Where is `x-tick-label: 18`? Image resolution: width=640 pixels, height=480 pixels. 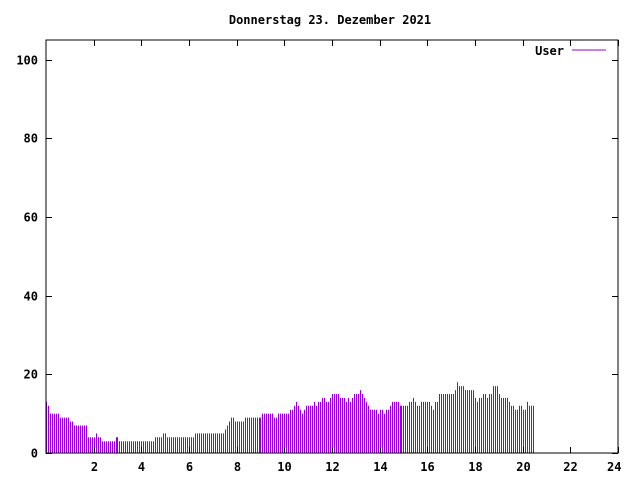
x-tick-label: 18 is located at coordinates (475, 467).